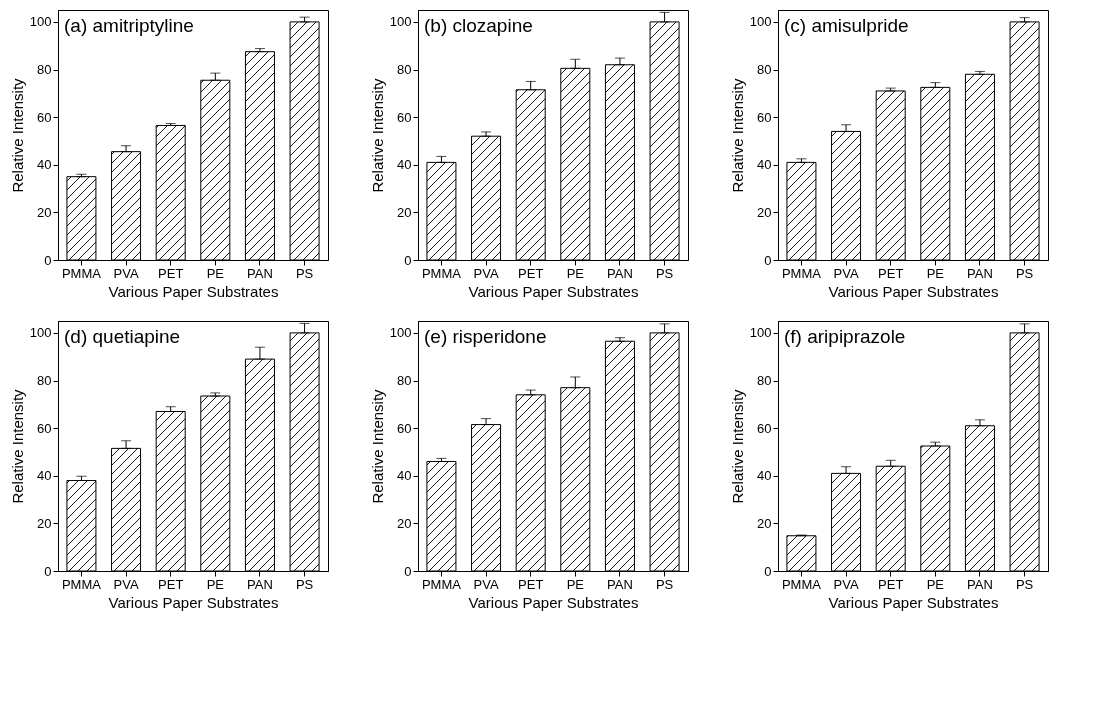 Image resolution: width=1102 pixels, height=722 pixels. I want to click on chart-title: (c) amisulpride, so click(846, 25).